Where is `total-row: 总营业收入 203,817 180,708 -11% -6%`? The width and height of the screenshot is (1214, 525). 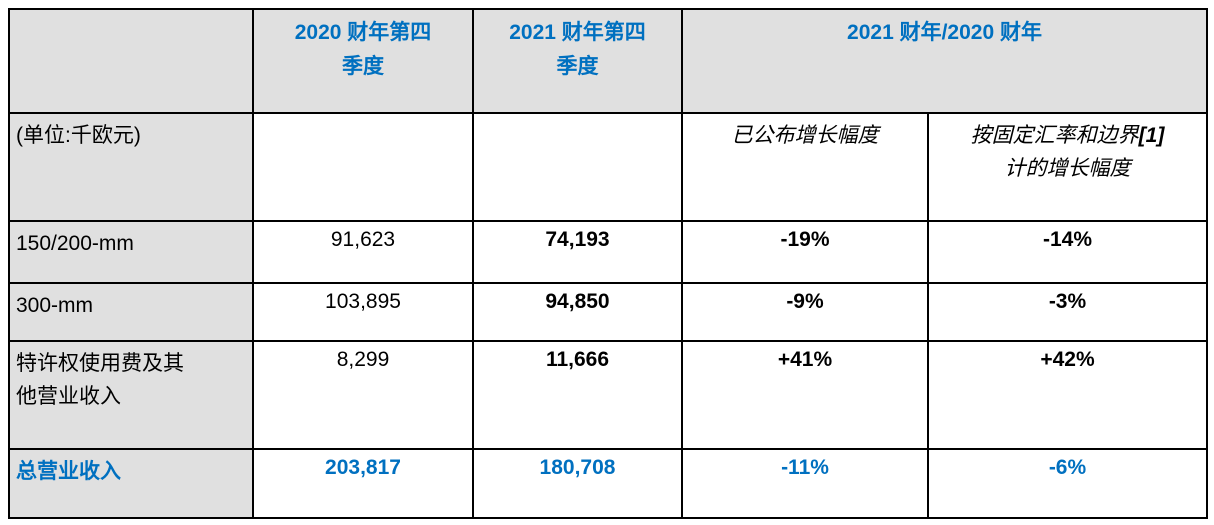 total-row: 总营业收入 203,817 180,708 -11% -6% is located at coordinates (608, 483).